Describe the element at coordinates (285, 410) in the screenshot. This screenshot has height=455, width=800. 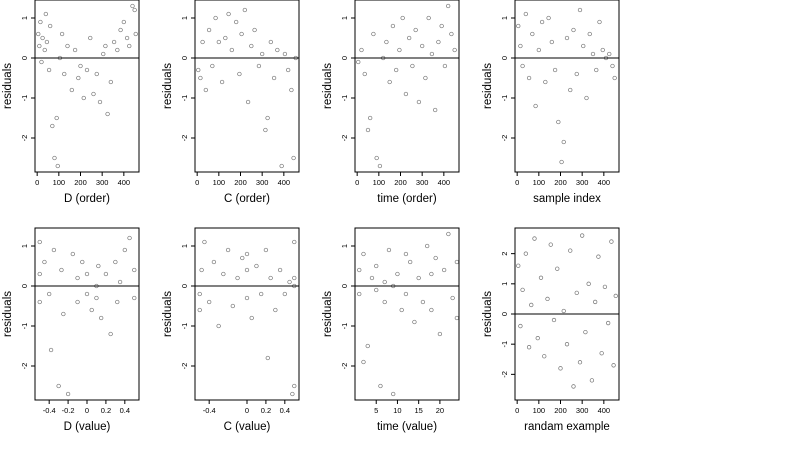
I see `x-tick-label: 0.4` at that location.